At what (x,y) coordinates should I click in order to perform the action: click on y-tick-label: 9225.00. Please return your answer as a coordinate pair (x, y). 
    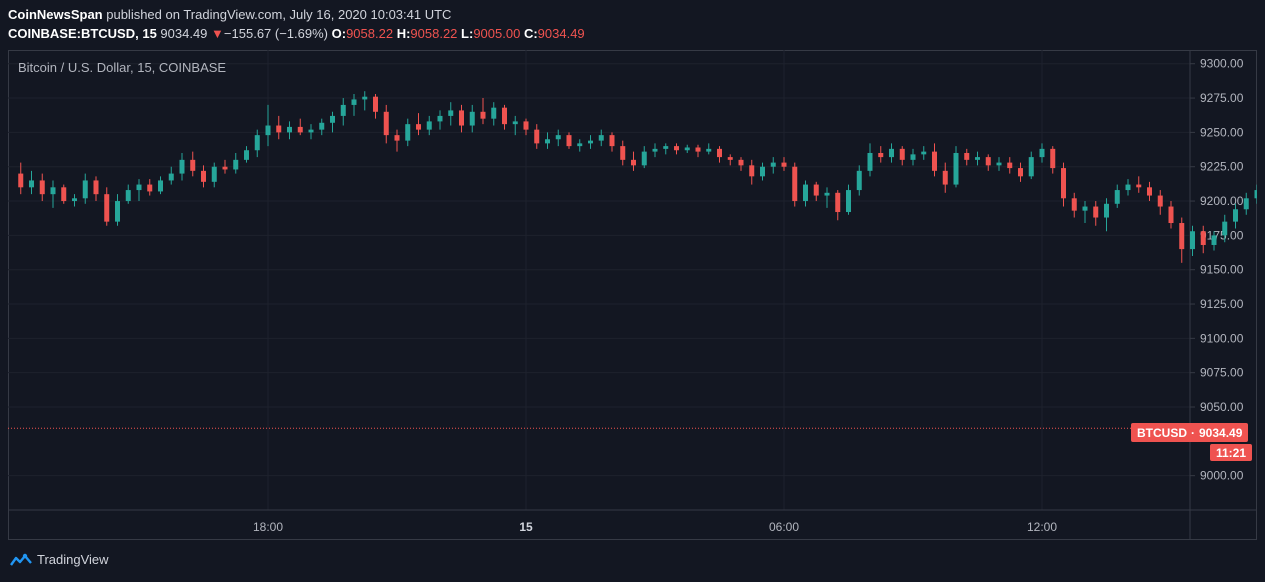
    Looking at the image, I should click on (1222, 167).